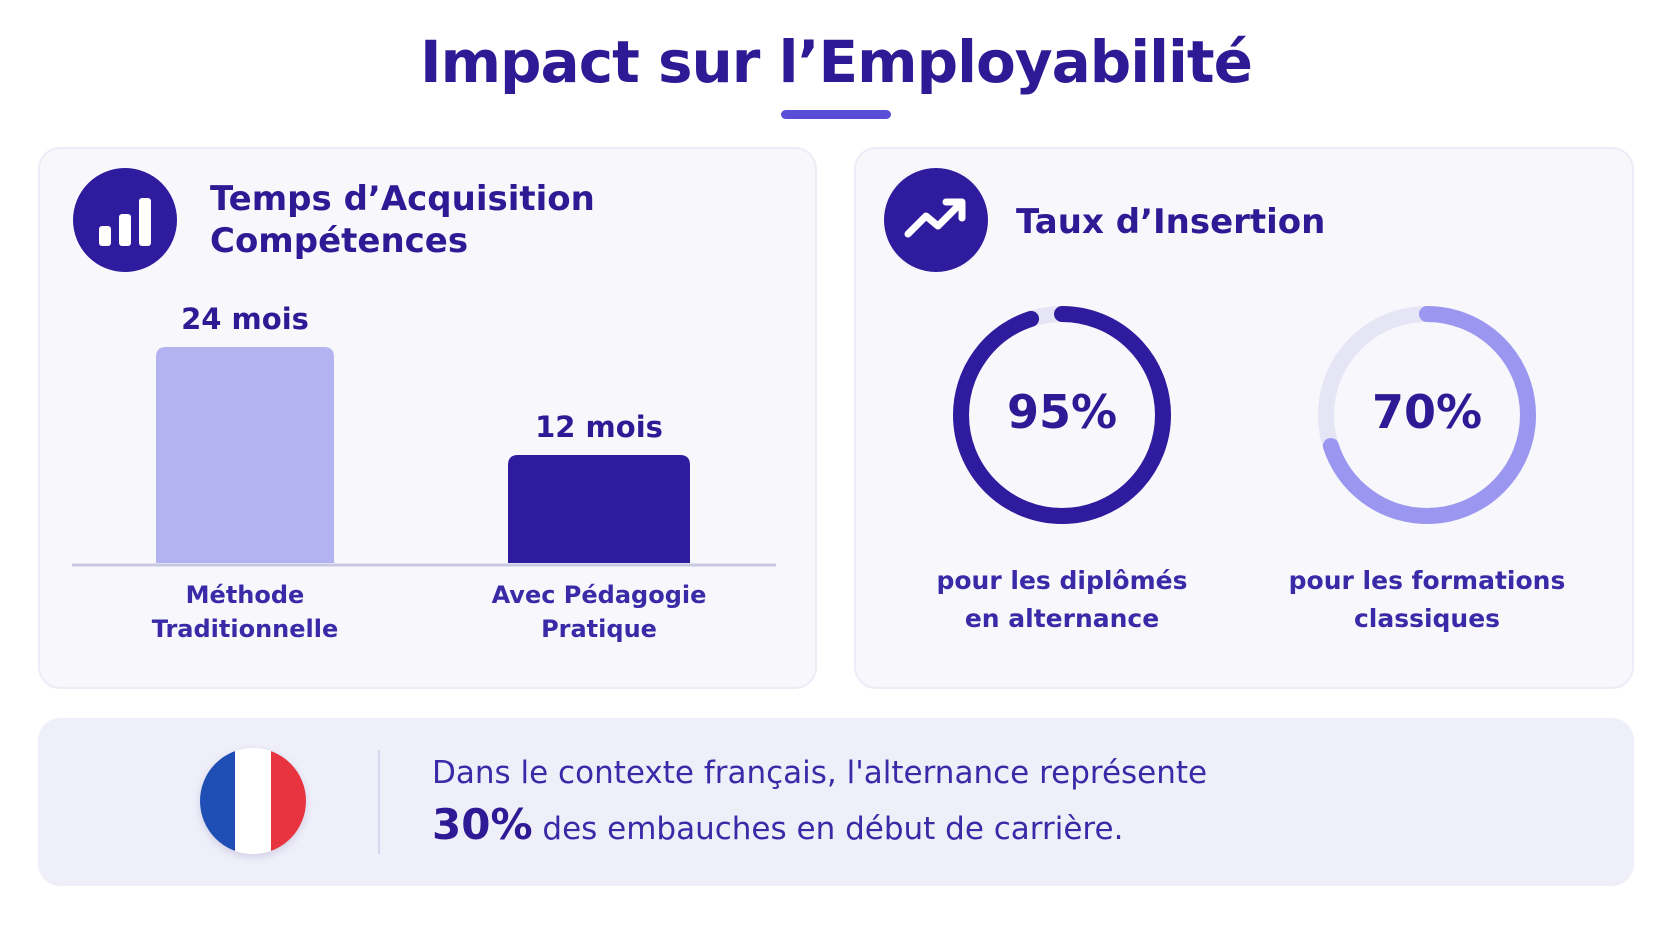  What do you see at coordinates (402, 199) in the screenshot?
I see `acquisition-title-line1: Temps d’Acquisition` at bounding box center [402, 199].